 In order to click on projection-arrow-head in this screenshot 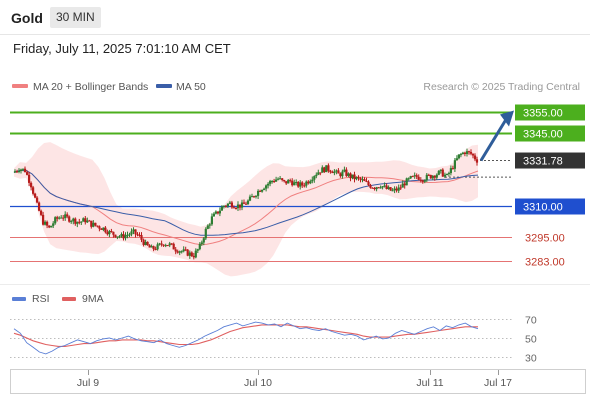, I will do `click(507, 118)`.